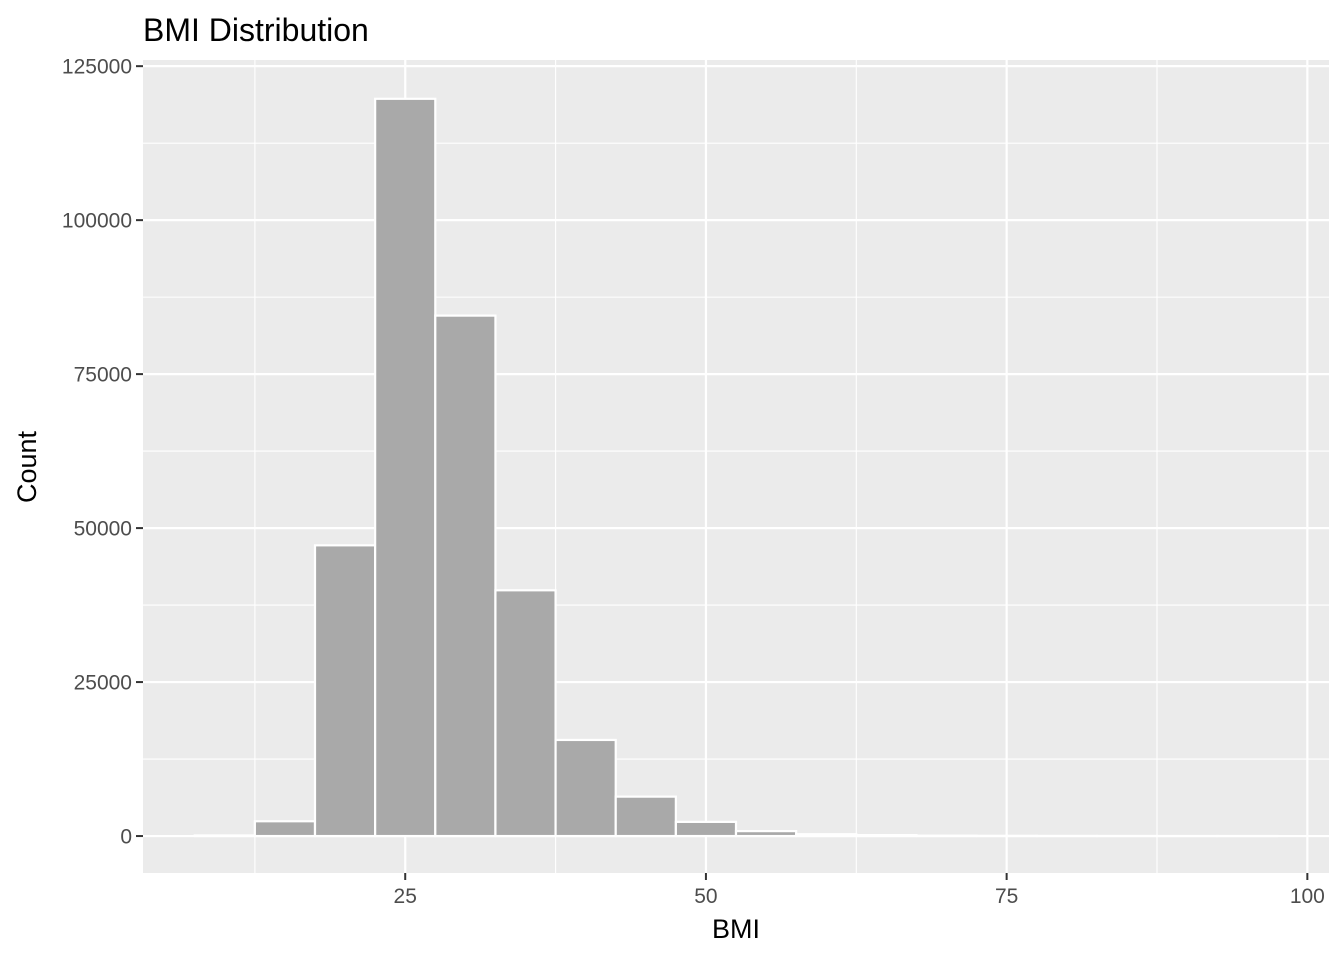 This screenshot has height=960, width=1344. What do you see at coordinates (97, 221) in the screenshot?
I see `y-tick-label: 100000` at bounding box center [97, 221].